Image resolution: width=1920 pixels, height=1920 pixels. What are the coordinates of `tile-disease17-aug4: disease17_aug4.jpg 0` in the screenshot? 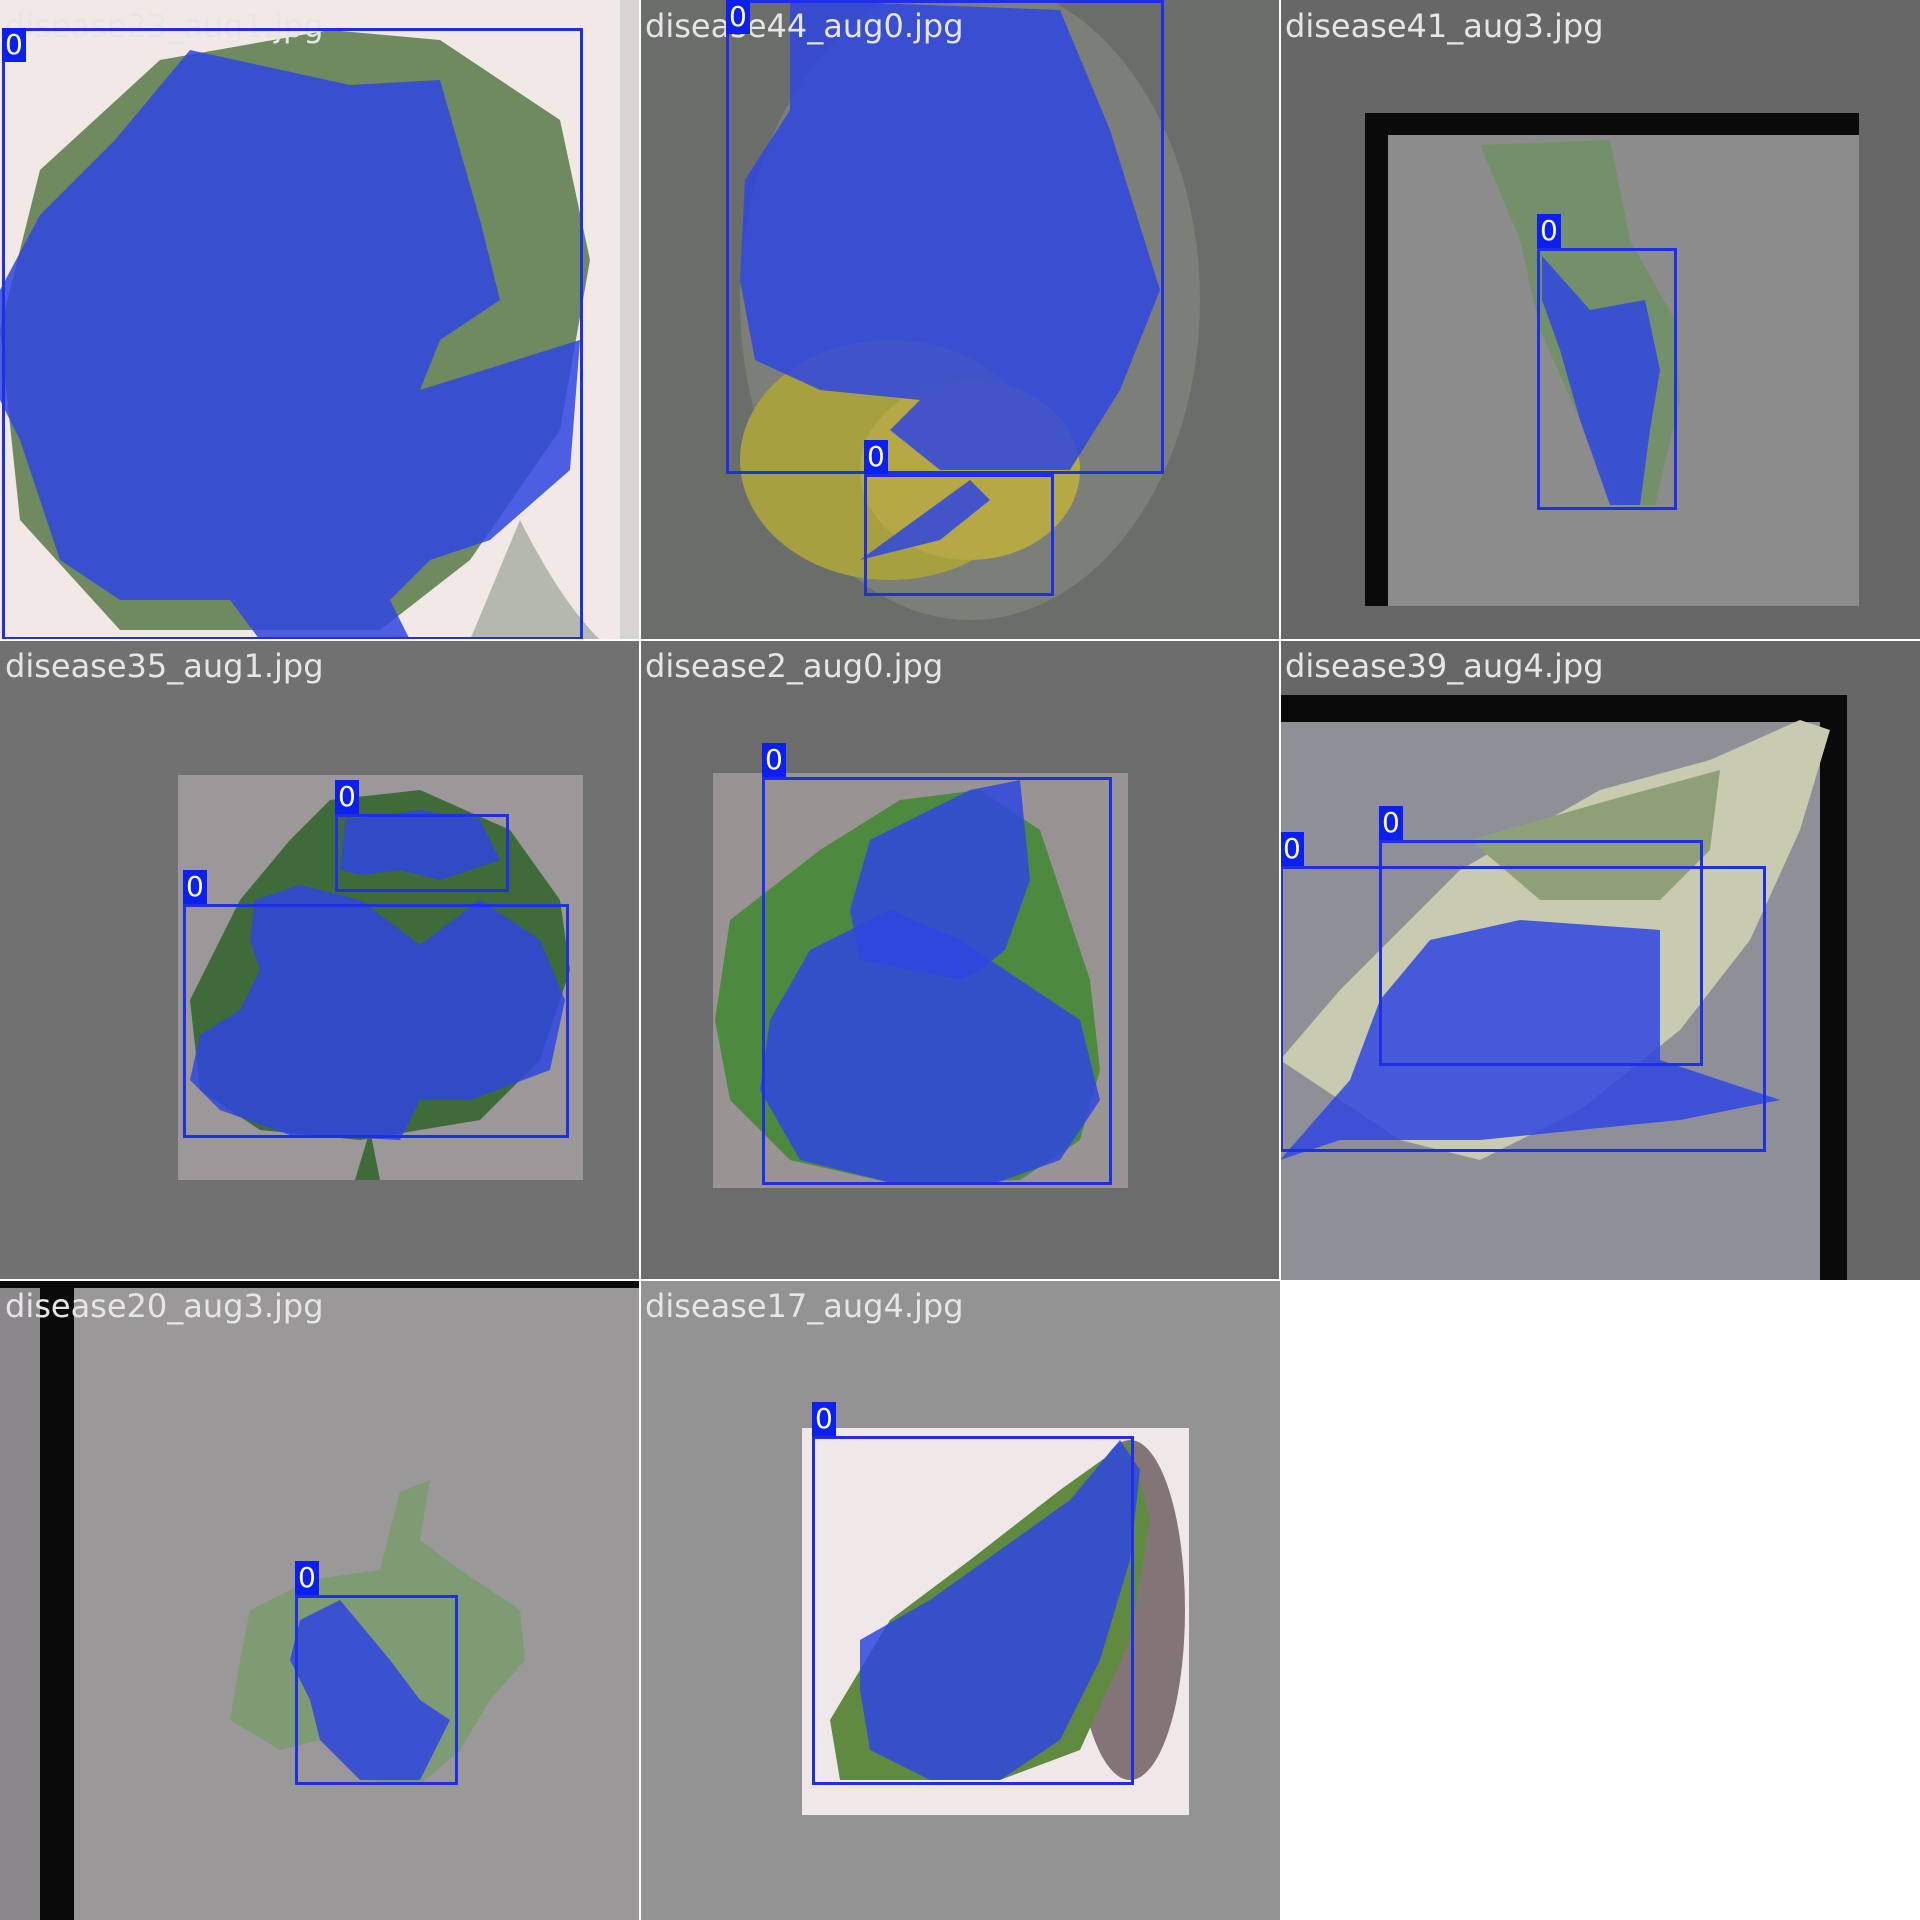 It's located at (960, 1600).